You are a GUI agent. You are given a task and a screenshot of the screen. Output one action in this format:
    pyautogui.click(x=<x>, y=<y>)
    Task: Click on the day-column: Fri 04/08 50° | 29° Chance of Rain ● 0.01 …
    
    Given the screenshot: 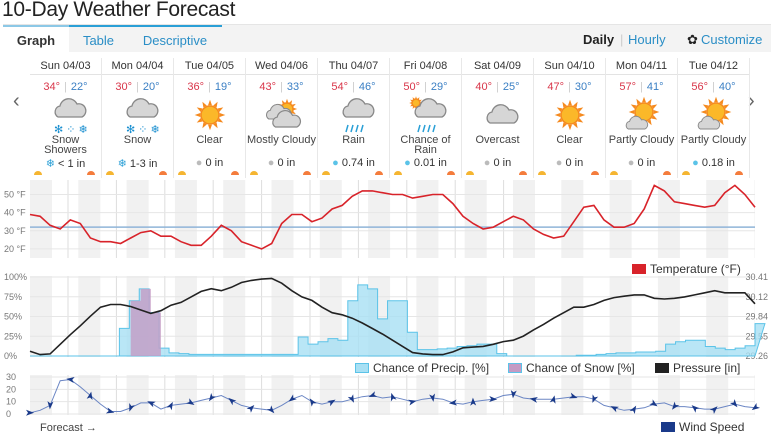 What is the action you would take?
    pyautogui.click(x=426, y=118)
    